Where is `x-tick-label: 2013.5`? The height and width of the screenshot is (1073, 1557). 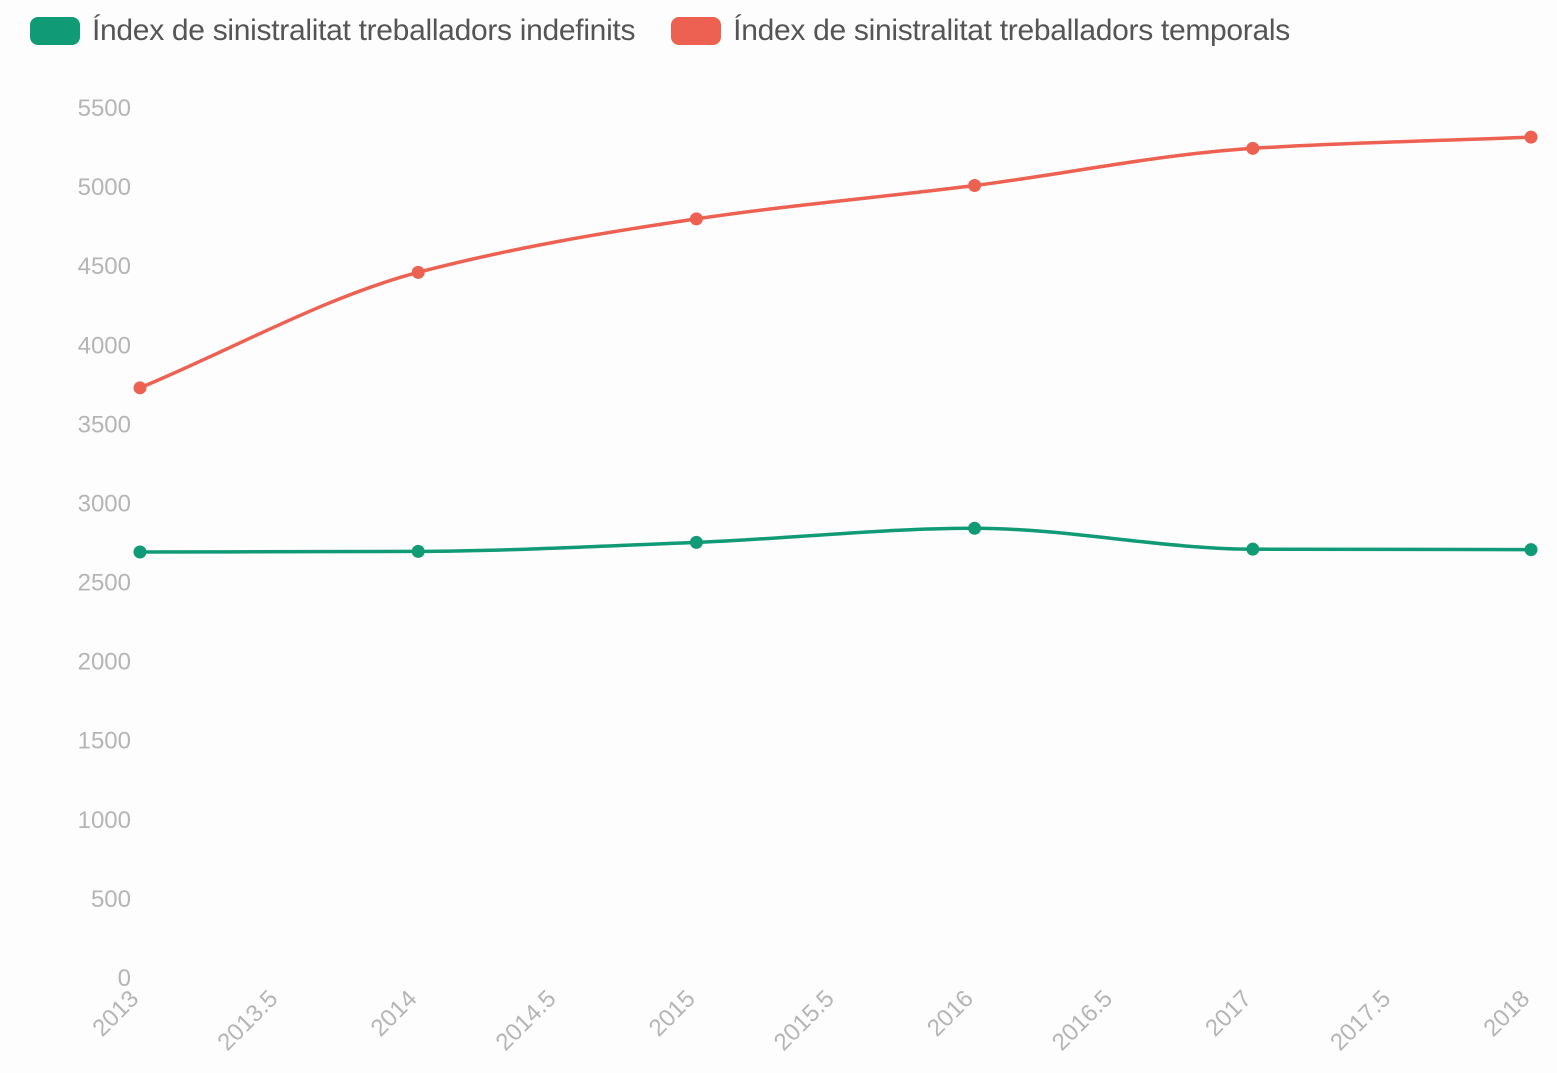 x-tick-label: 2013.5 is located at coordinates (247, 1020).